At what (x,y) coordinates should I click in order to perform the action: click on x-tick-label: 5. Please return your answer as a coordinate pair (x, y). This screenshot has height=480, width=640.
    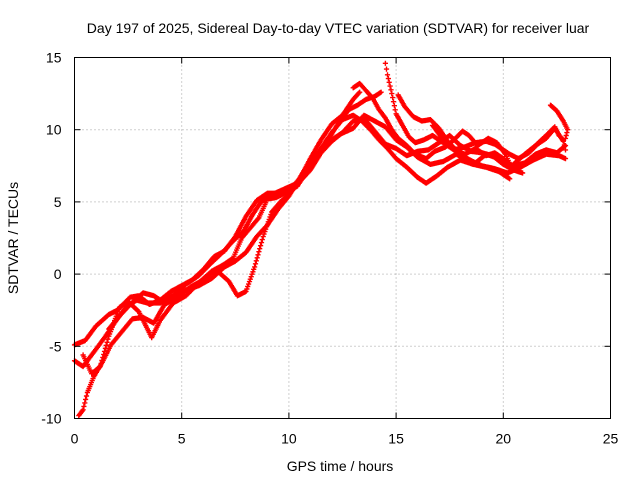
    Looking at the image, I should click on (182, 439).